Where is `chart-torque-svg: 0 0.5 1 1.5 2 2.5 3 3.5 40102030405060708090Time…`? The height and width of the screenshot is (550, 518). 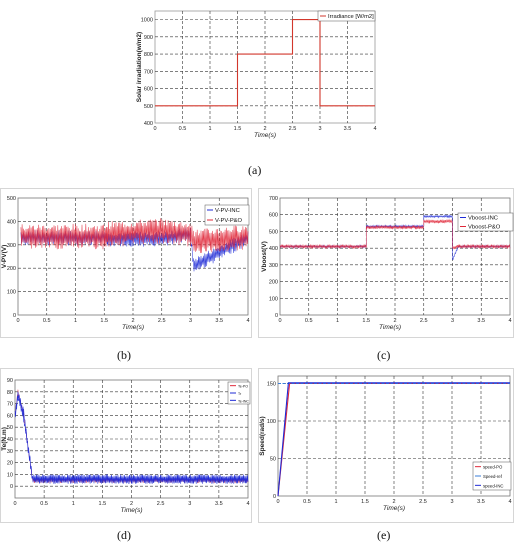
chart-torque-svg: 0 0.5 1 1.5 2 2.5 3 3.5 40102030405060708090Time… is located at coordinates (126, 445).